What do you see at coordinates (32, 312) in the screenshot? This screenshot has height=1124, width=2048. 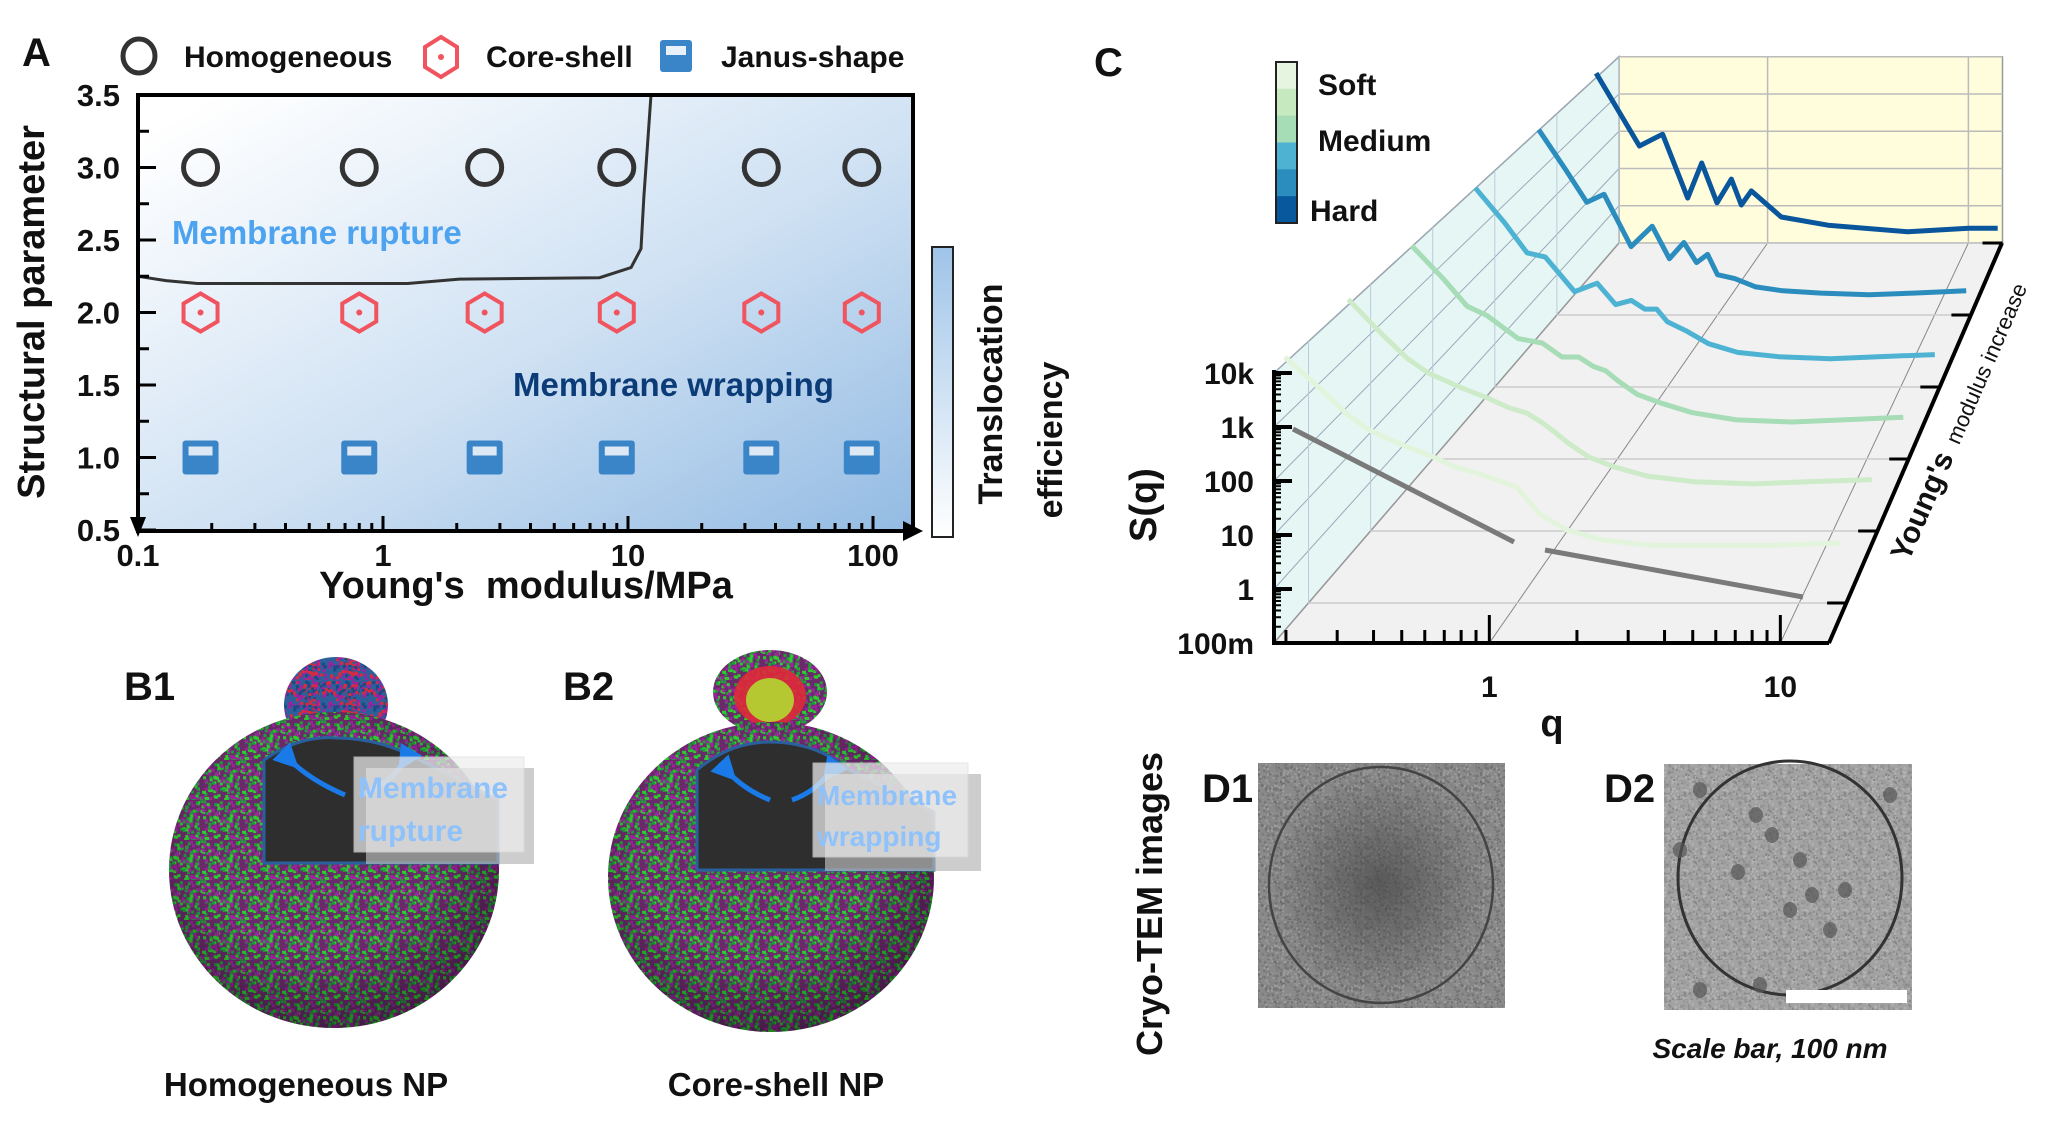 I see `y-axis-label: Structural parameter` at bounding box center [32, 312].